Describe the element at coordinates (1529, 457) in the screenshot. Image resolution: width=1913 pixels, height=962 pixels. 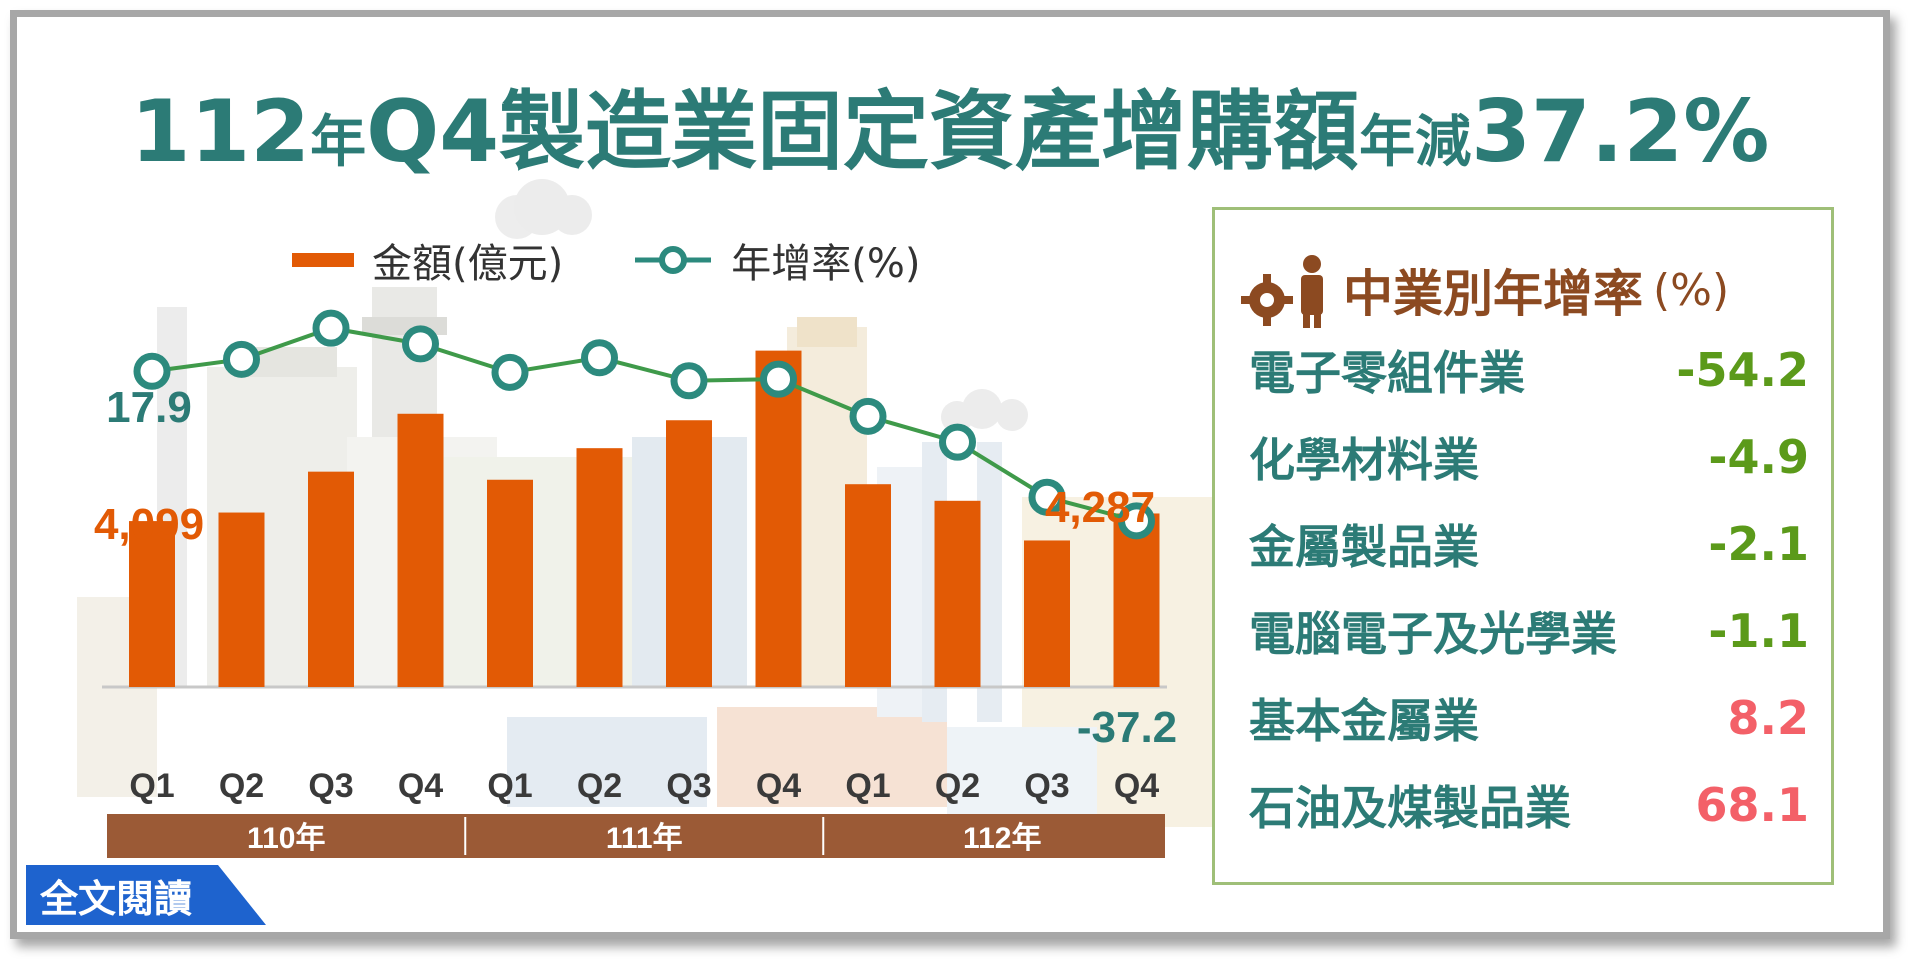
I see `industry-row: 化學材料業 -4.9` at that location.